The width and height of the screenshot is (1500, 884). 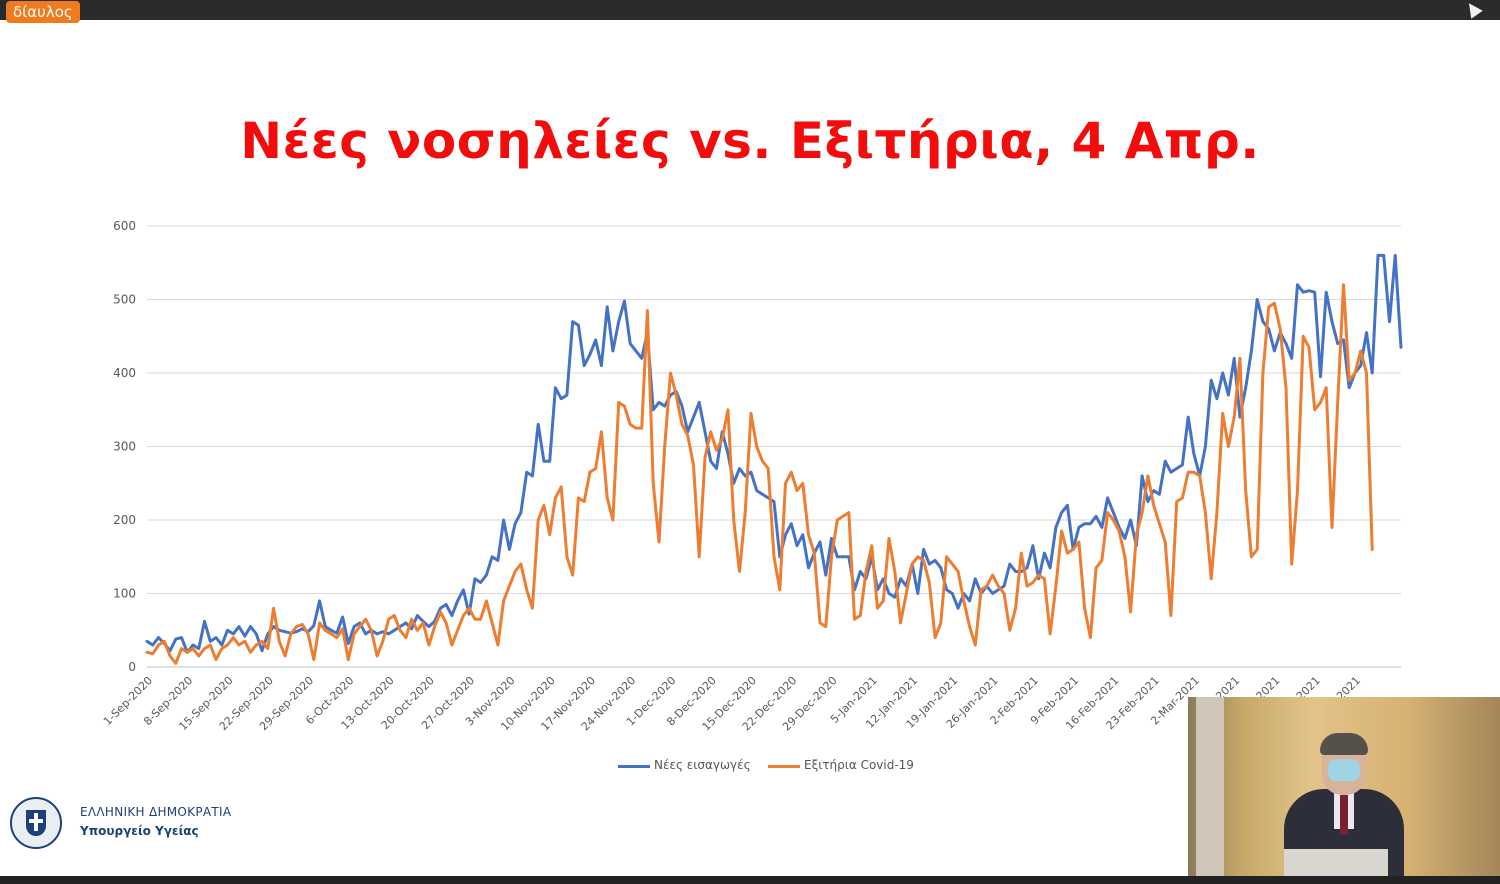 What do you see at coordinates (750, 141) in the screenshot?
I see `slide-title: Νέες νοσηλείες vs. Εξιτήρια, 4 Απρ.` at bounding box center [750, 141].